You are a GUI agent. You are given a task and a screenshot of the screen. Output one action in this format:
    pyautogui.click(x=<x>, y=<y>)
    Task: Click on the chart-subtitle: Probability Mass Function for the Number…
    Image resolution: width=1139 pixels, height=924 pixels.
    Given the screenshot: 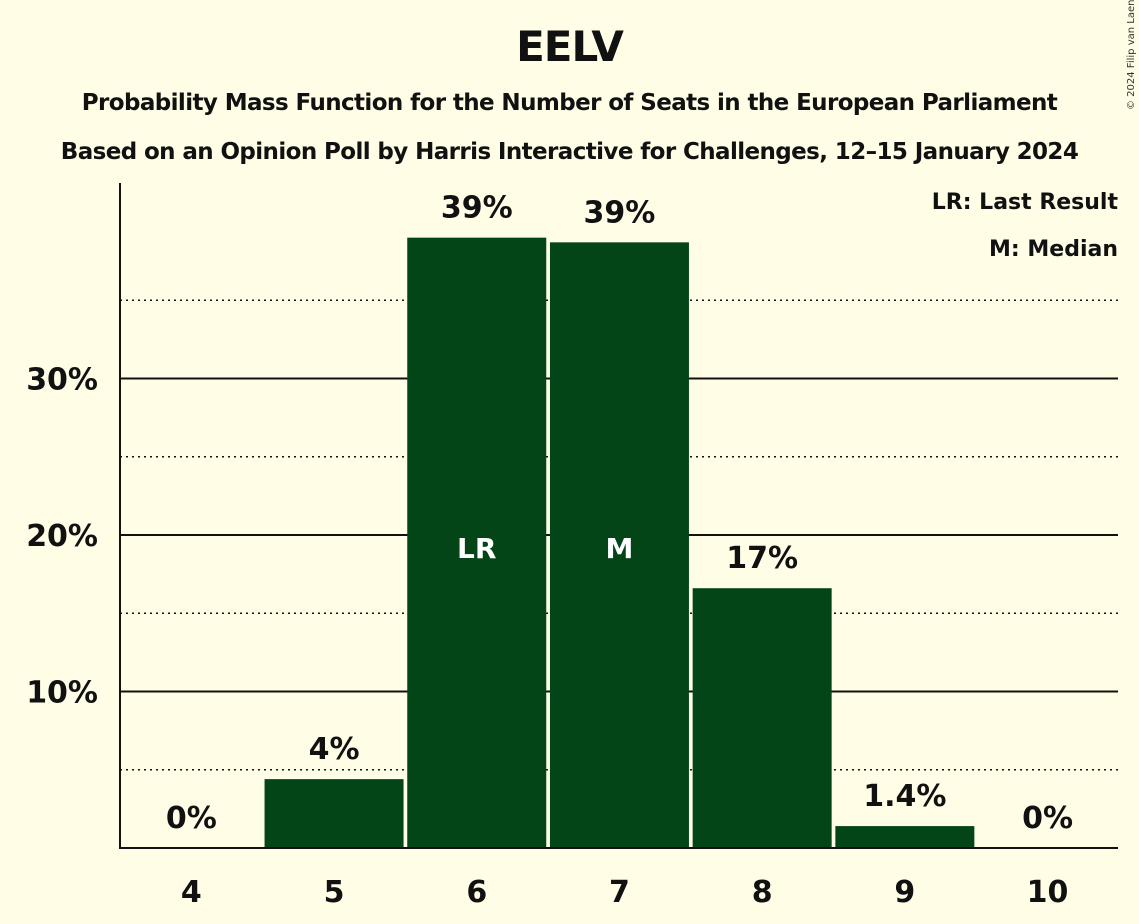 What is the action you would take?
    pyautogui.click(x=569, y=103)
    